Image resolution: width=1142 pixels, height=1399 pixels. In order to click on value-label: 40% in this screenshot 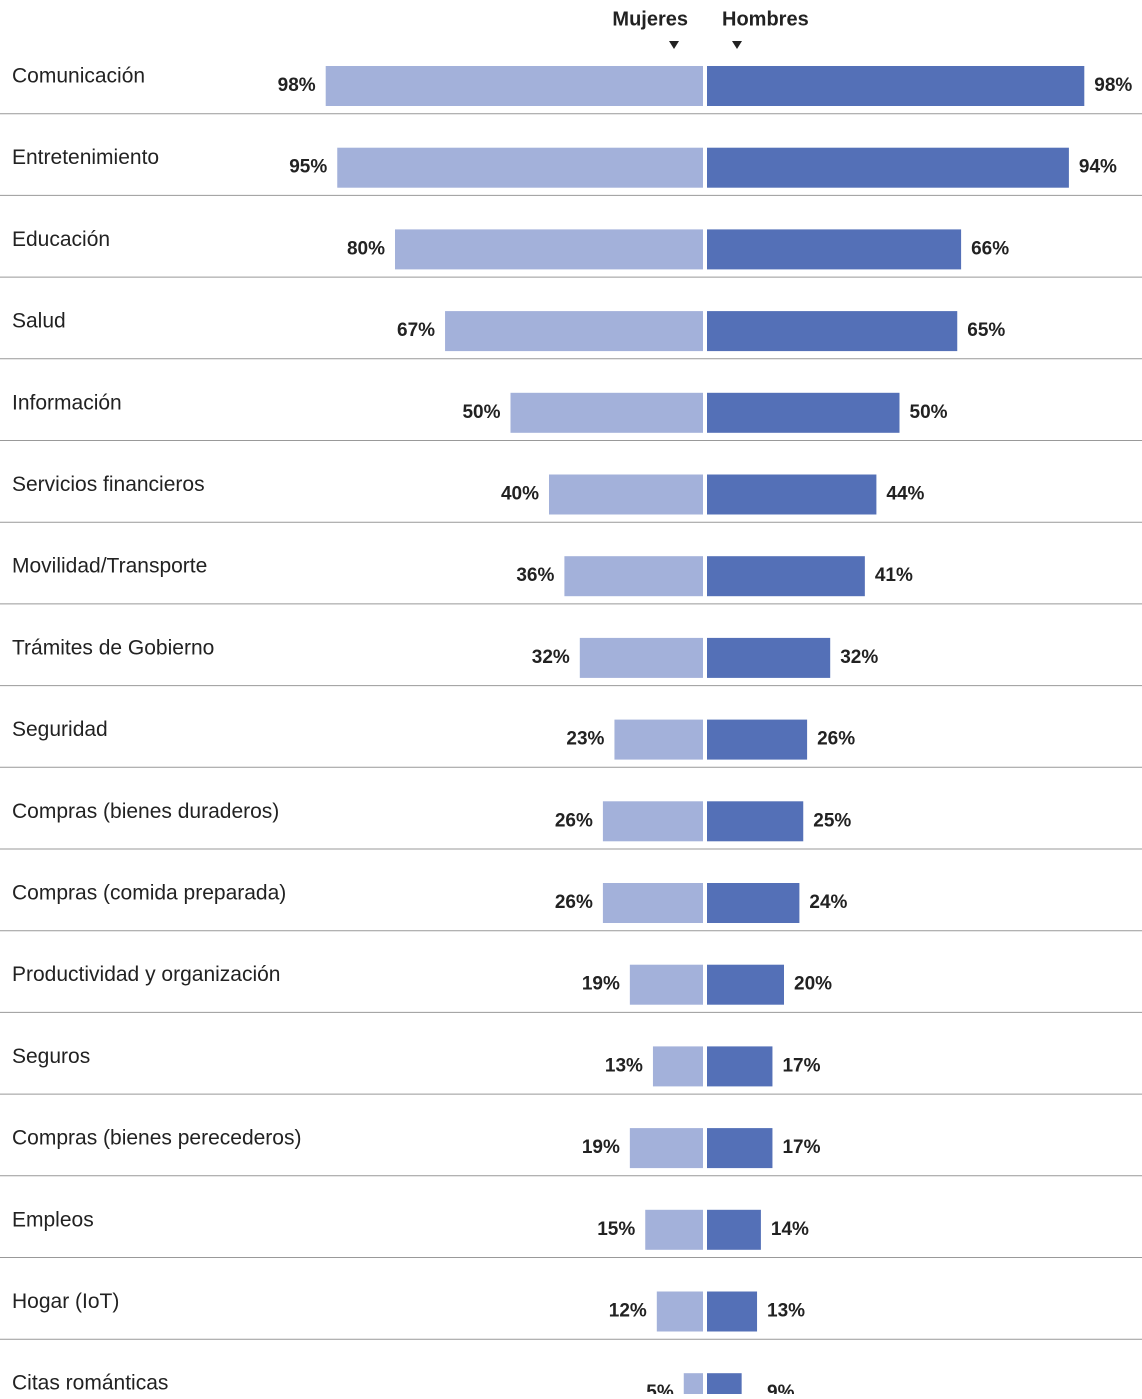, I will do `click(520, 494)`.